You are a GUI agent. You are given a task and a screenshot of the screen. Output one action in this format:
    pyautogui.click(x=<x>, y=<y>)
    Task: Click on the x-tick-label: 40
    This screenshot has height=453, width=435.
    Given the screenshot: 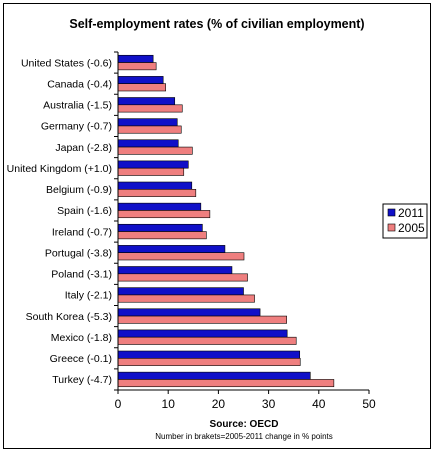 What is the action you would take?
    pyautogui.click(x=319, y=404)
    